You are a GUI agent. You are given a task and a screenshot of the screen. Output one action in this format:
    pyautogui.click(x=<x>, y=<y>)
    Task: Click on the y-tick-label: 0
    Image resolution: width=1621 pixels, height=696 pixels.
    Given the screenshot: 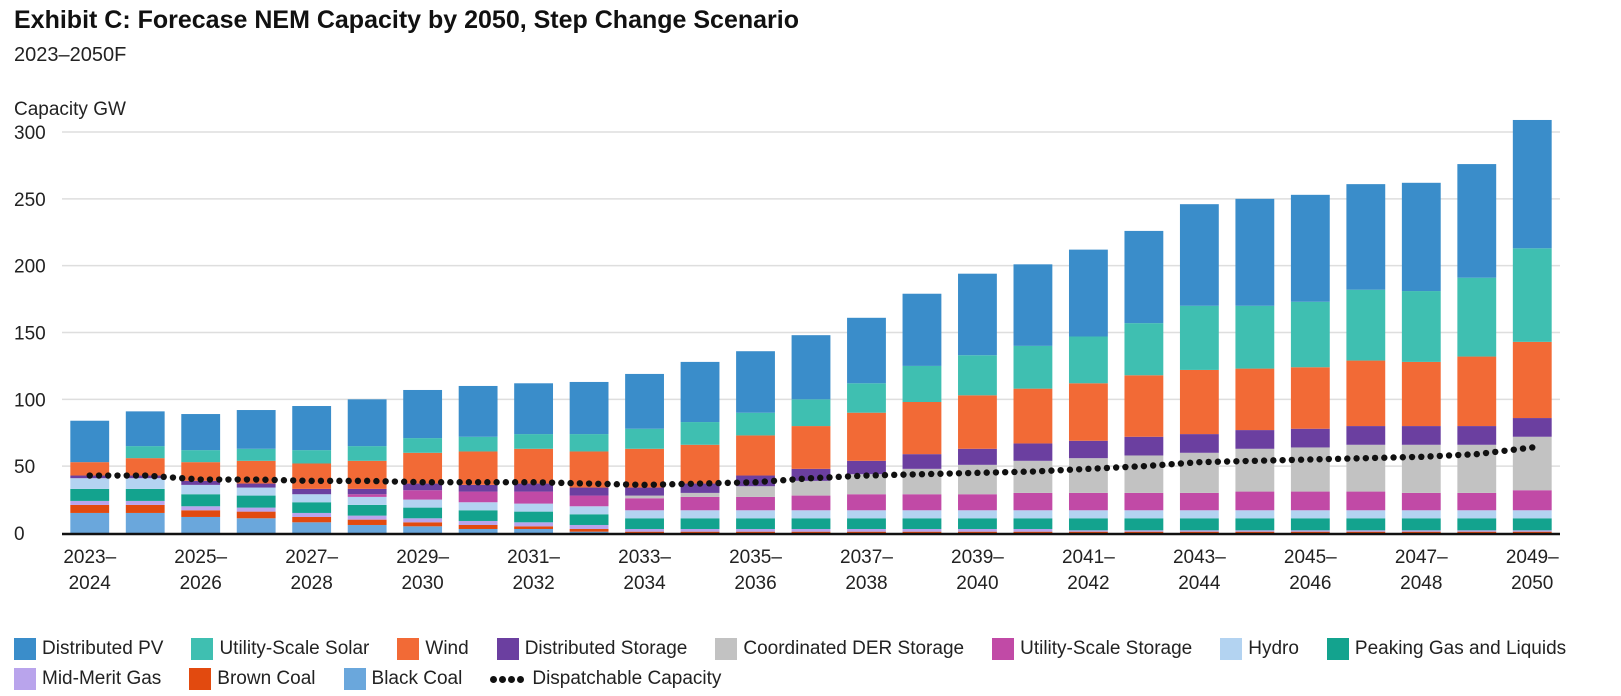 What is the action you would take?
    pyautogui.click(x=19, y=534)
    